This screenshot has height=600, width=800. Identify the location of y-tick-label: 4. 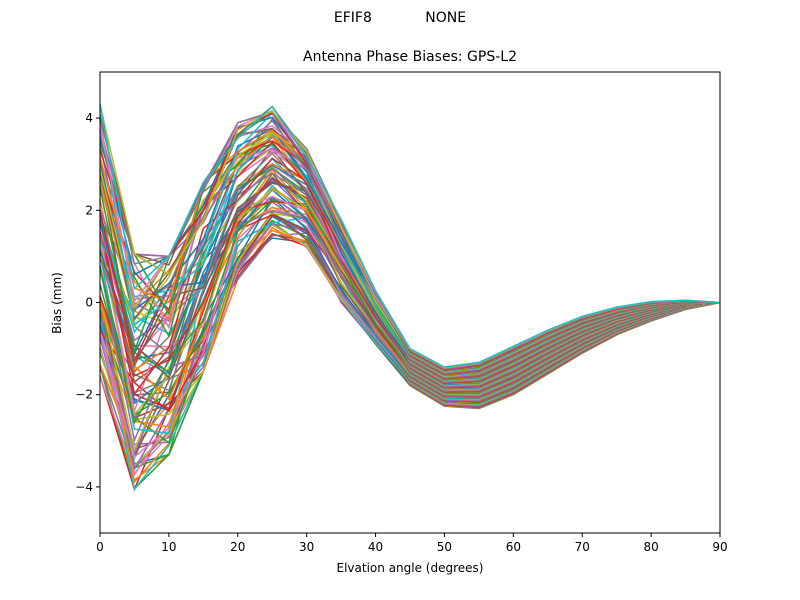
(89, 118).